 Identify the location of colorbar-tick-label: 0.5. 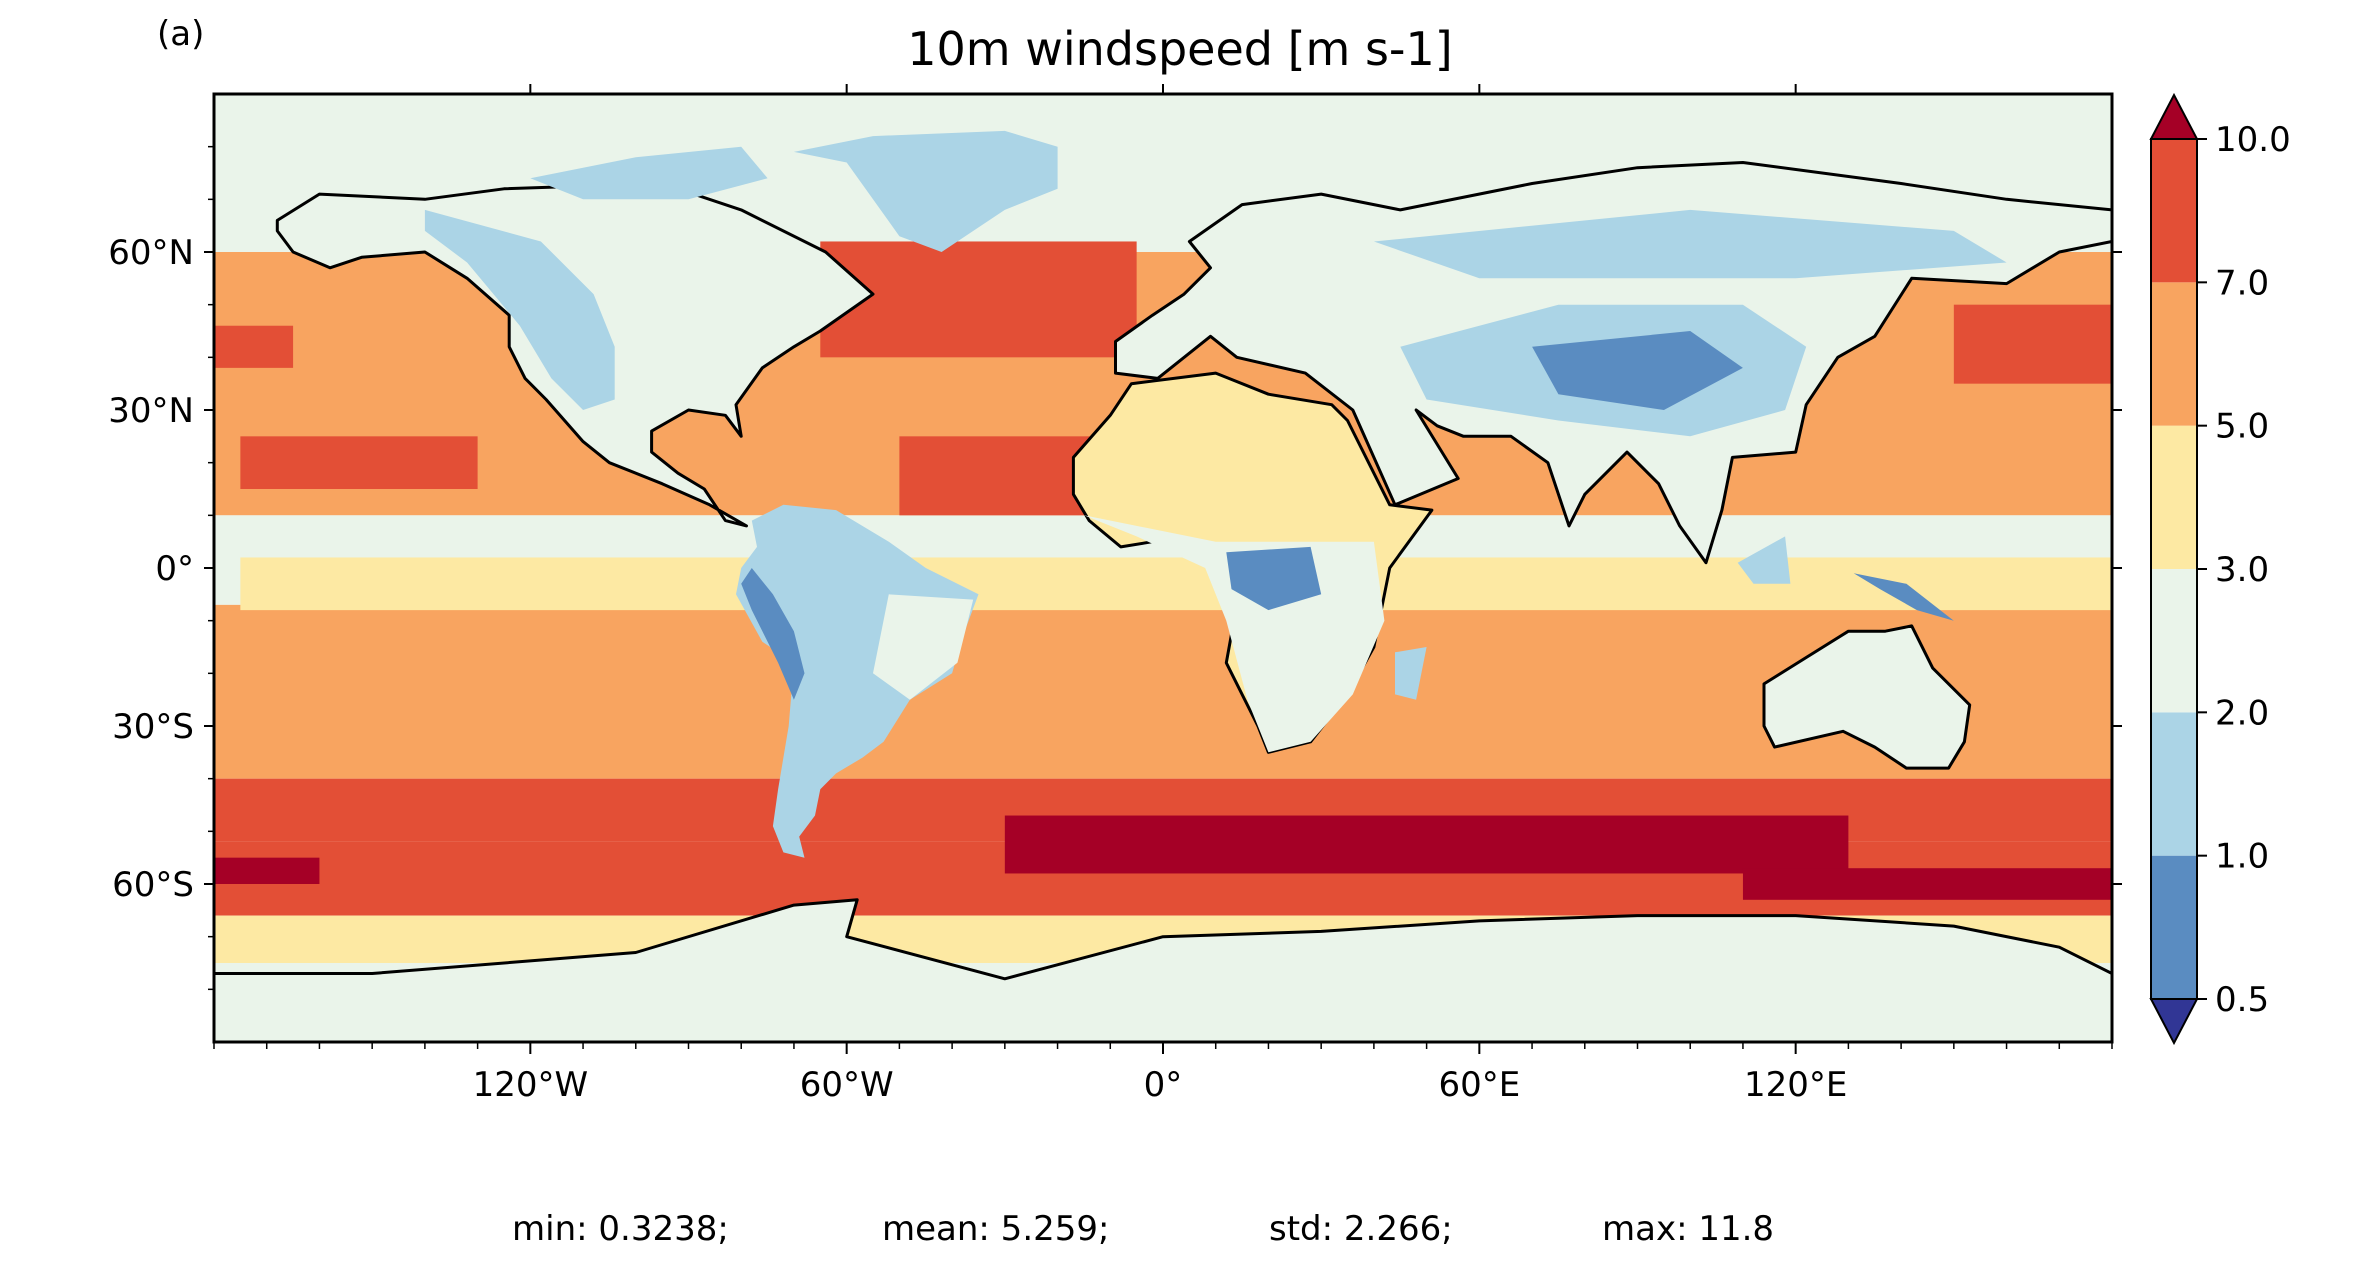
(2242, 1000).